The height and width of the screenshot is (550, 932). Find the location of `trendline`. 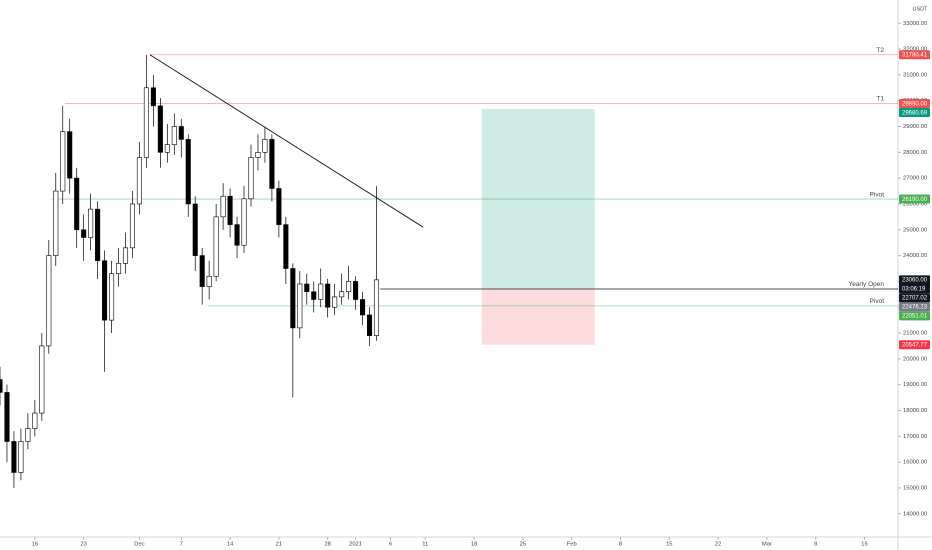

trendline is located at coordinates (286, 141).